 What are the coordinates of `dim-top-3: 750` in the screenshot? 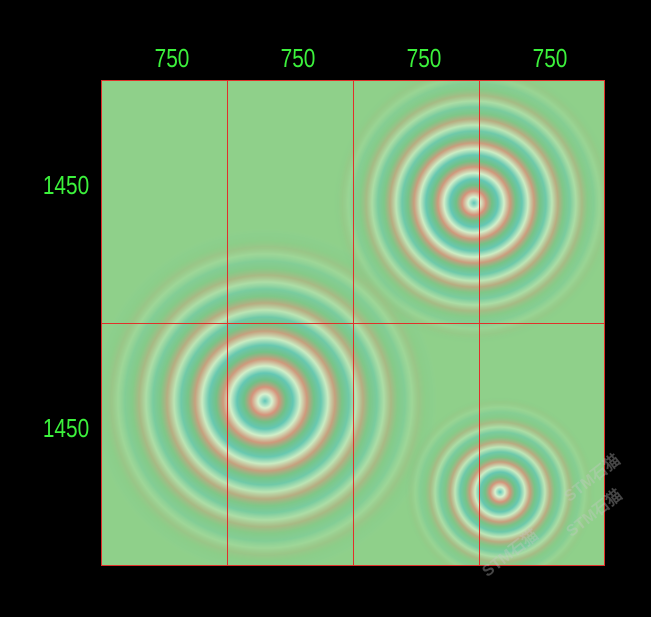 It's located at (424, 58).